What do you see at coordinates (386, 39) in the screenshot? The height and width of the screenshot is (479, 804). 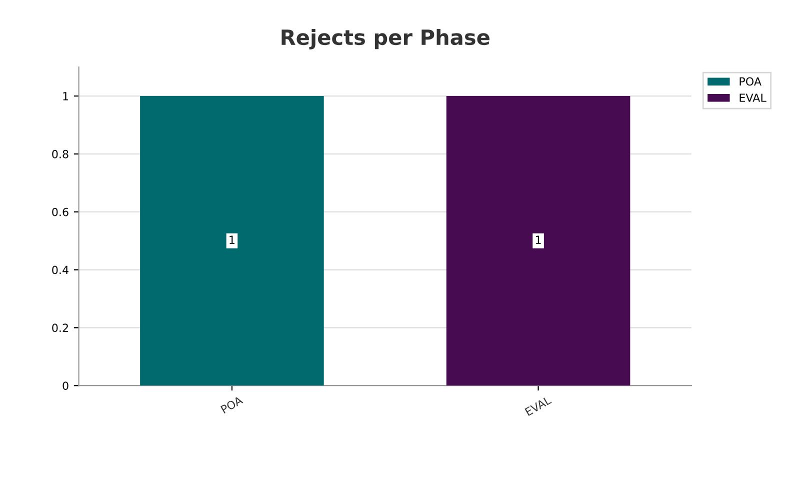 I see `chart-title: Rejects per Phase` at bounding box center [386, 39].